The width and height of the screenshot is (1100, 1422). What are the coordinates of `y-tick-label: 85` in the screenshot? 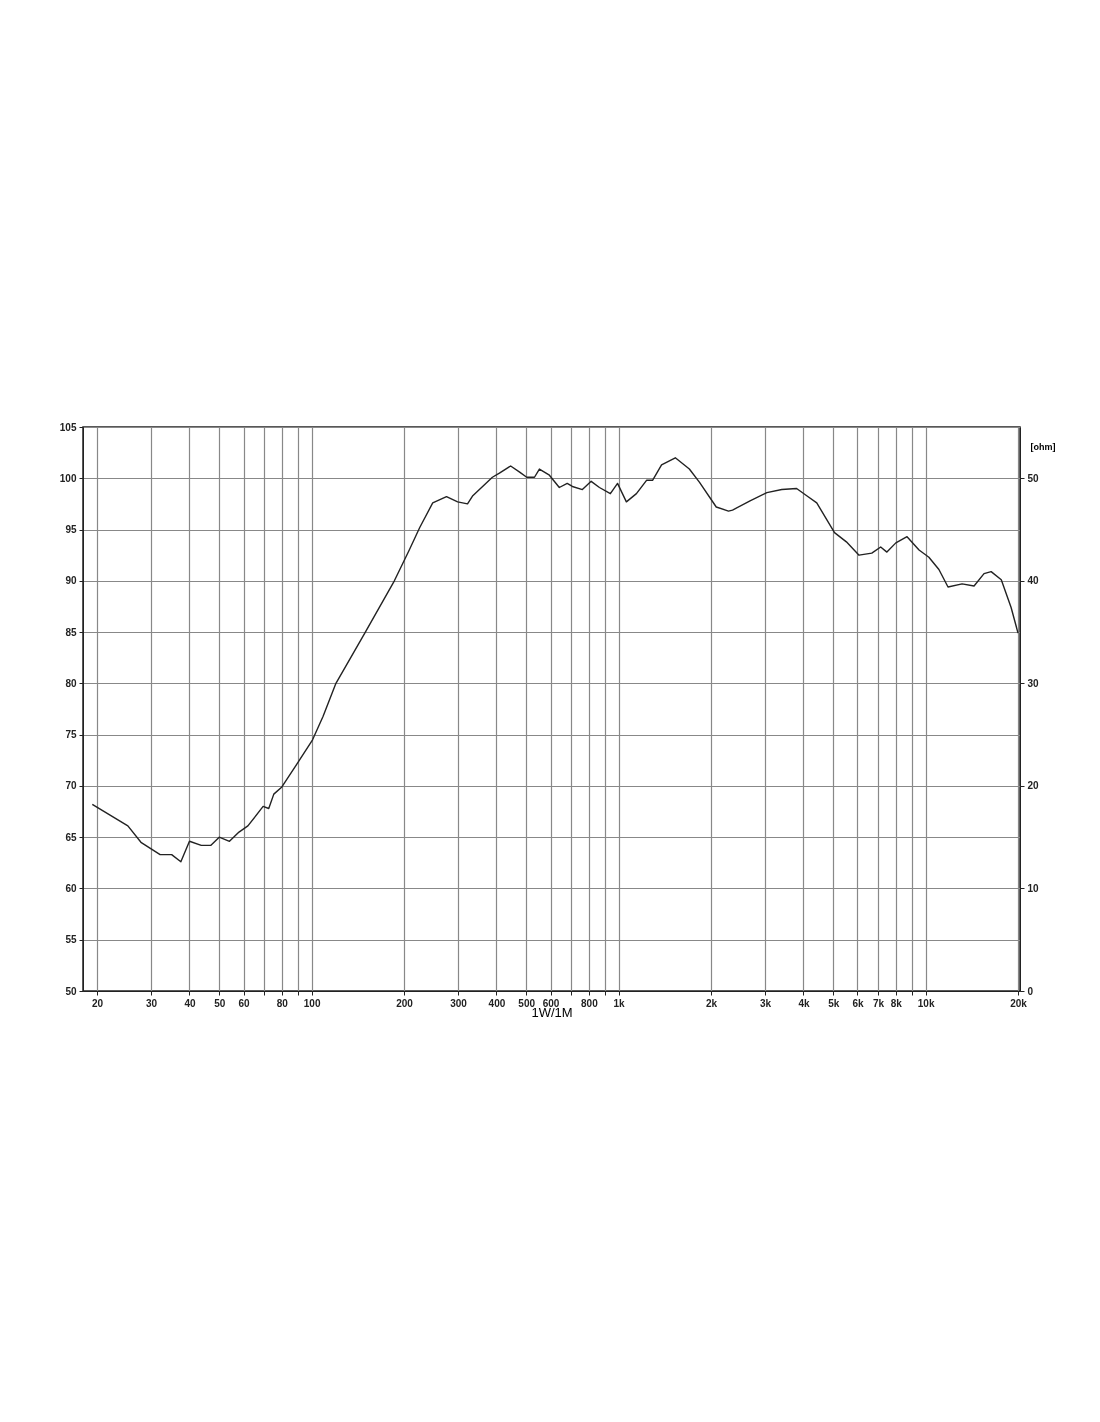 It's located at (71, 632).